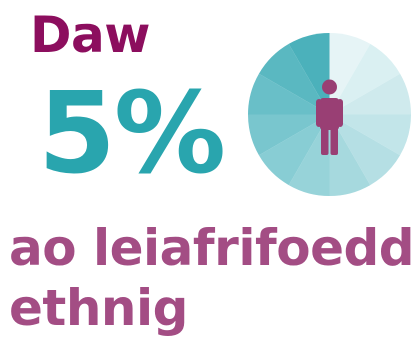 This screenshot has width=417, height=337. I want to click on person-icon, so click(329, 117).